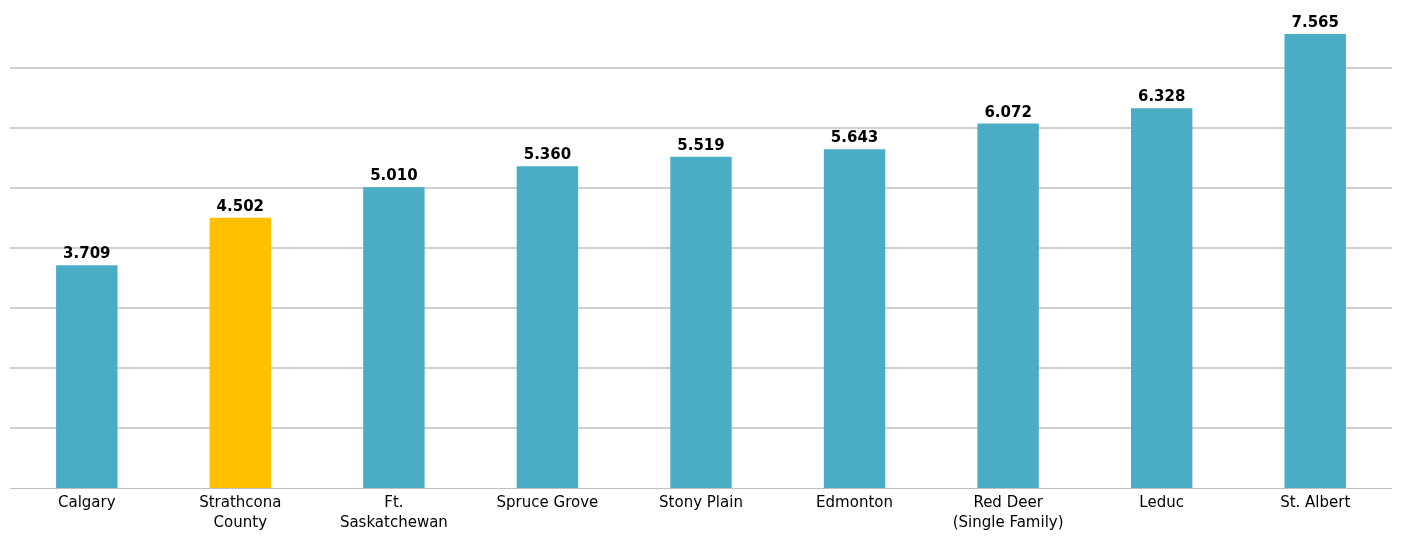 The width and height of the screenshot is (1402, 546). I want to click on x-tick-label: Spruce Grove, so click(547, 502).